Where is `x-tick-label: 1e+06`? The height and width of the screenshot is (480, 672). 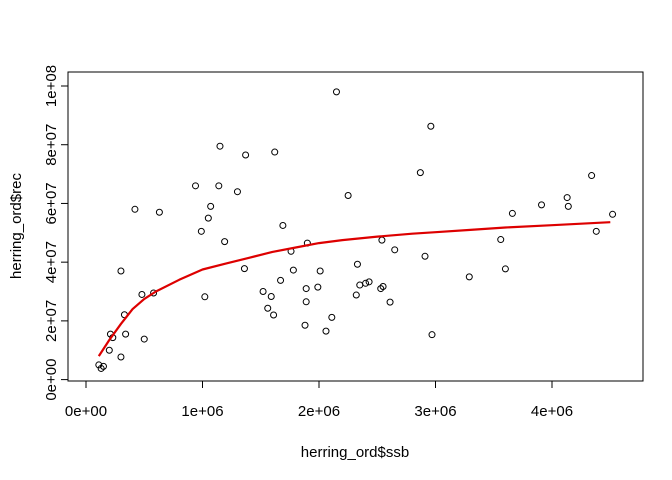 x-tick-label: 1e+06 is located at coordinates (202, 411).